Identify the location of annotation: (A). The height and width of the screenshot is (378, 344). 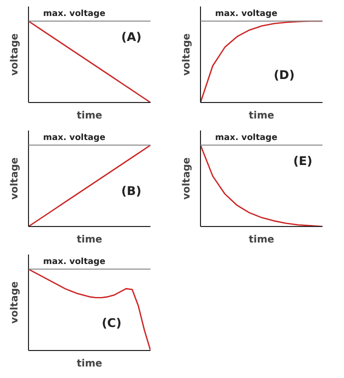
(131, 37).